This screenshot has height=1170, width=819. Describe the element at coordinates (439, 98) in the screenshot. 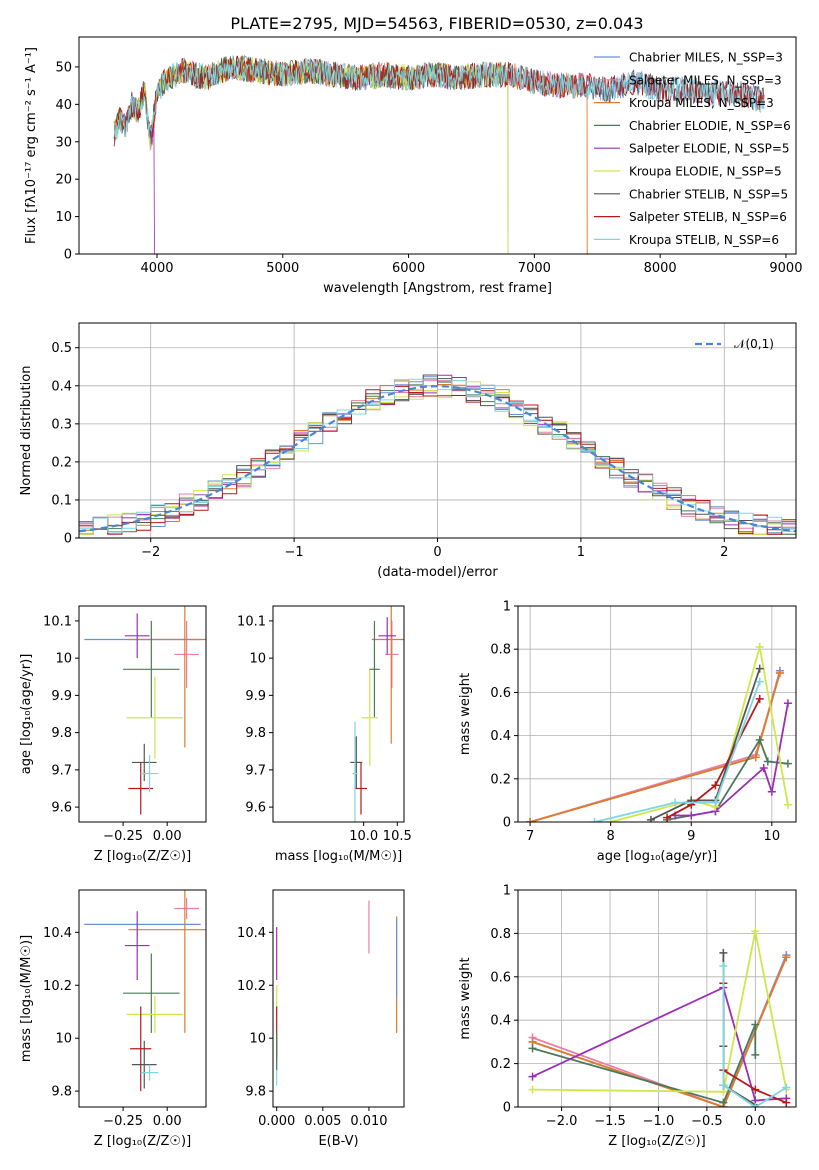

I see `spectrum-line-kroupa-stelib` at that location.